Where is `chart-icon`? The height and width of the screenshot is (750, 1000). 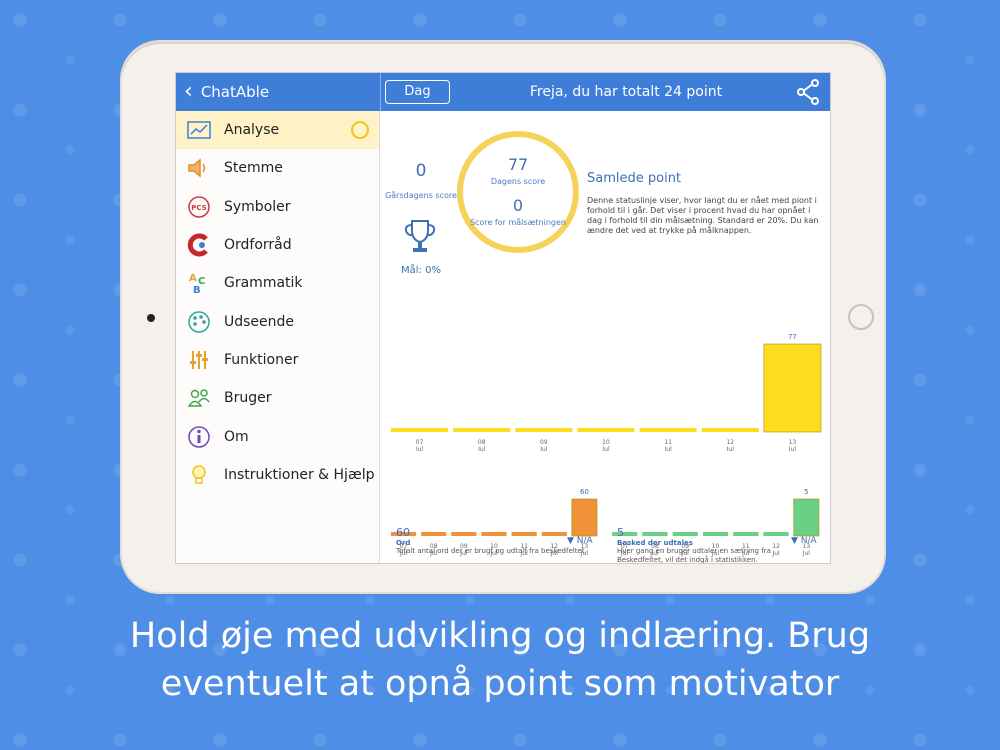
chart-icon is located at coordinates (199, 130).